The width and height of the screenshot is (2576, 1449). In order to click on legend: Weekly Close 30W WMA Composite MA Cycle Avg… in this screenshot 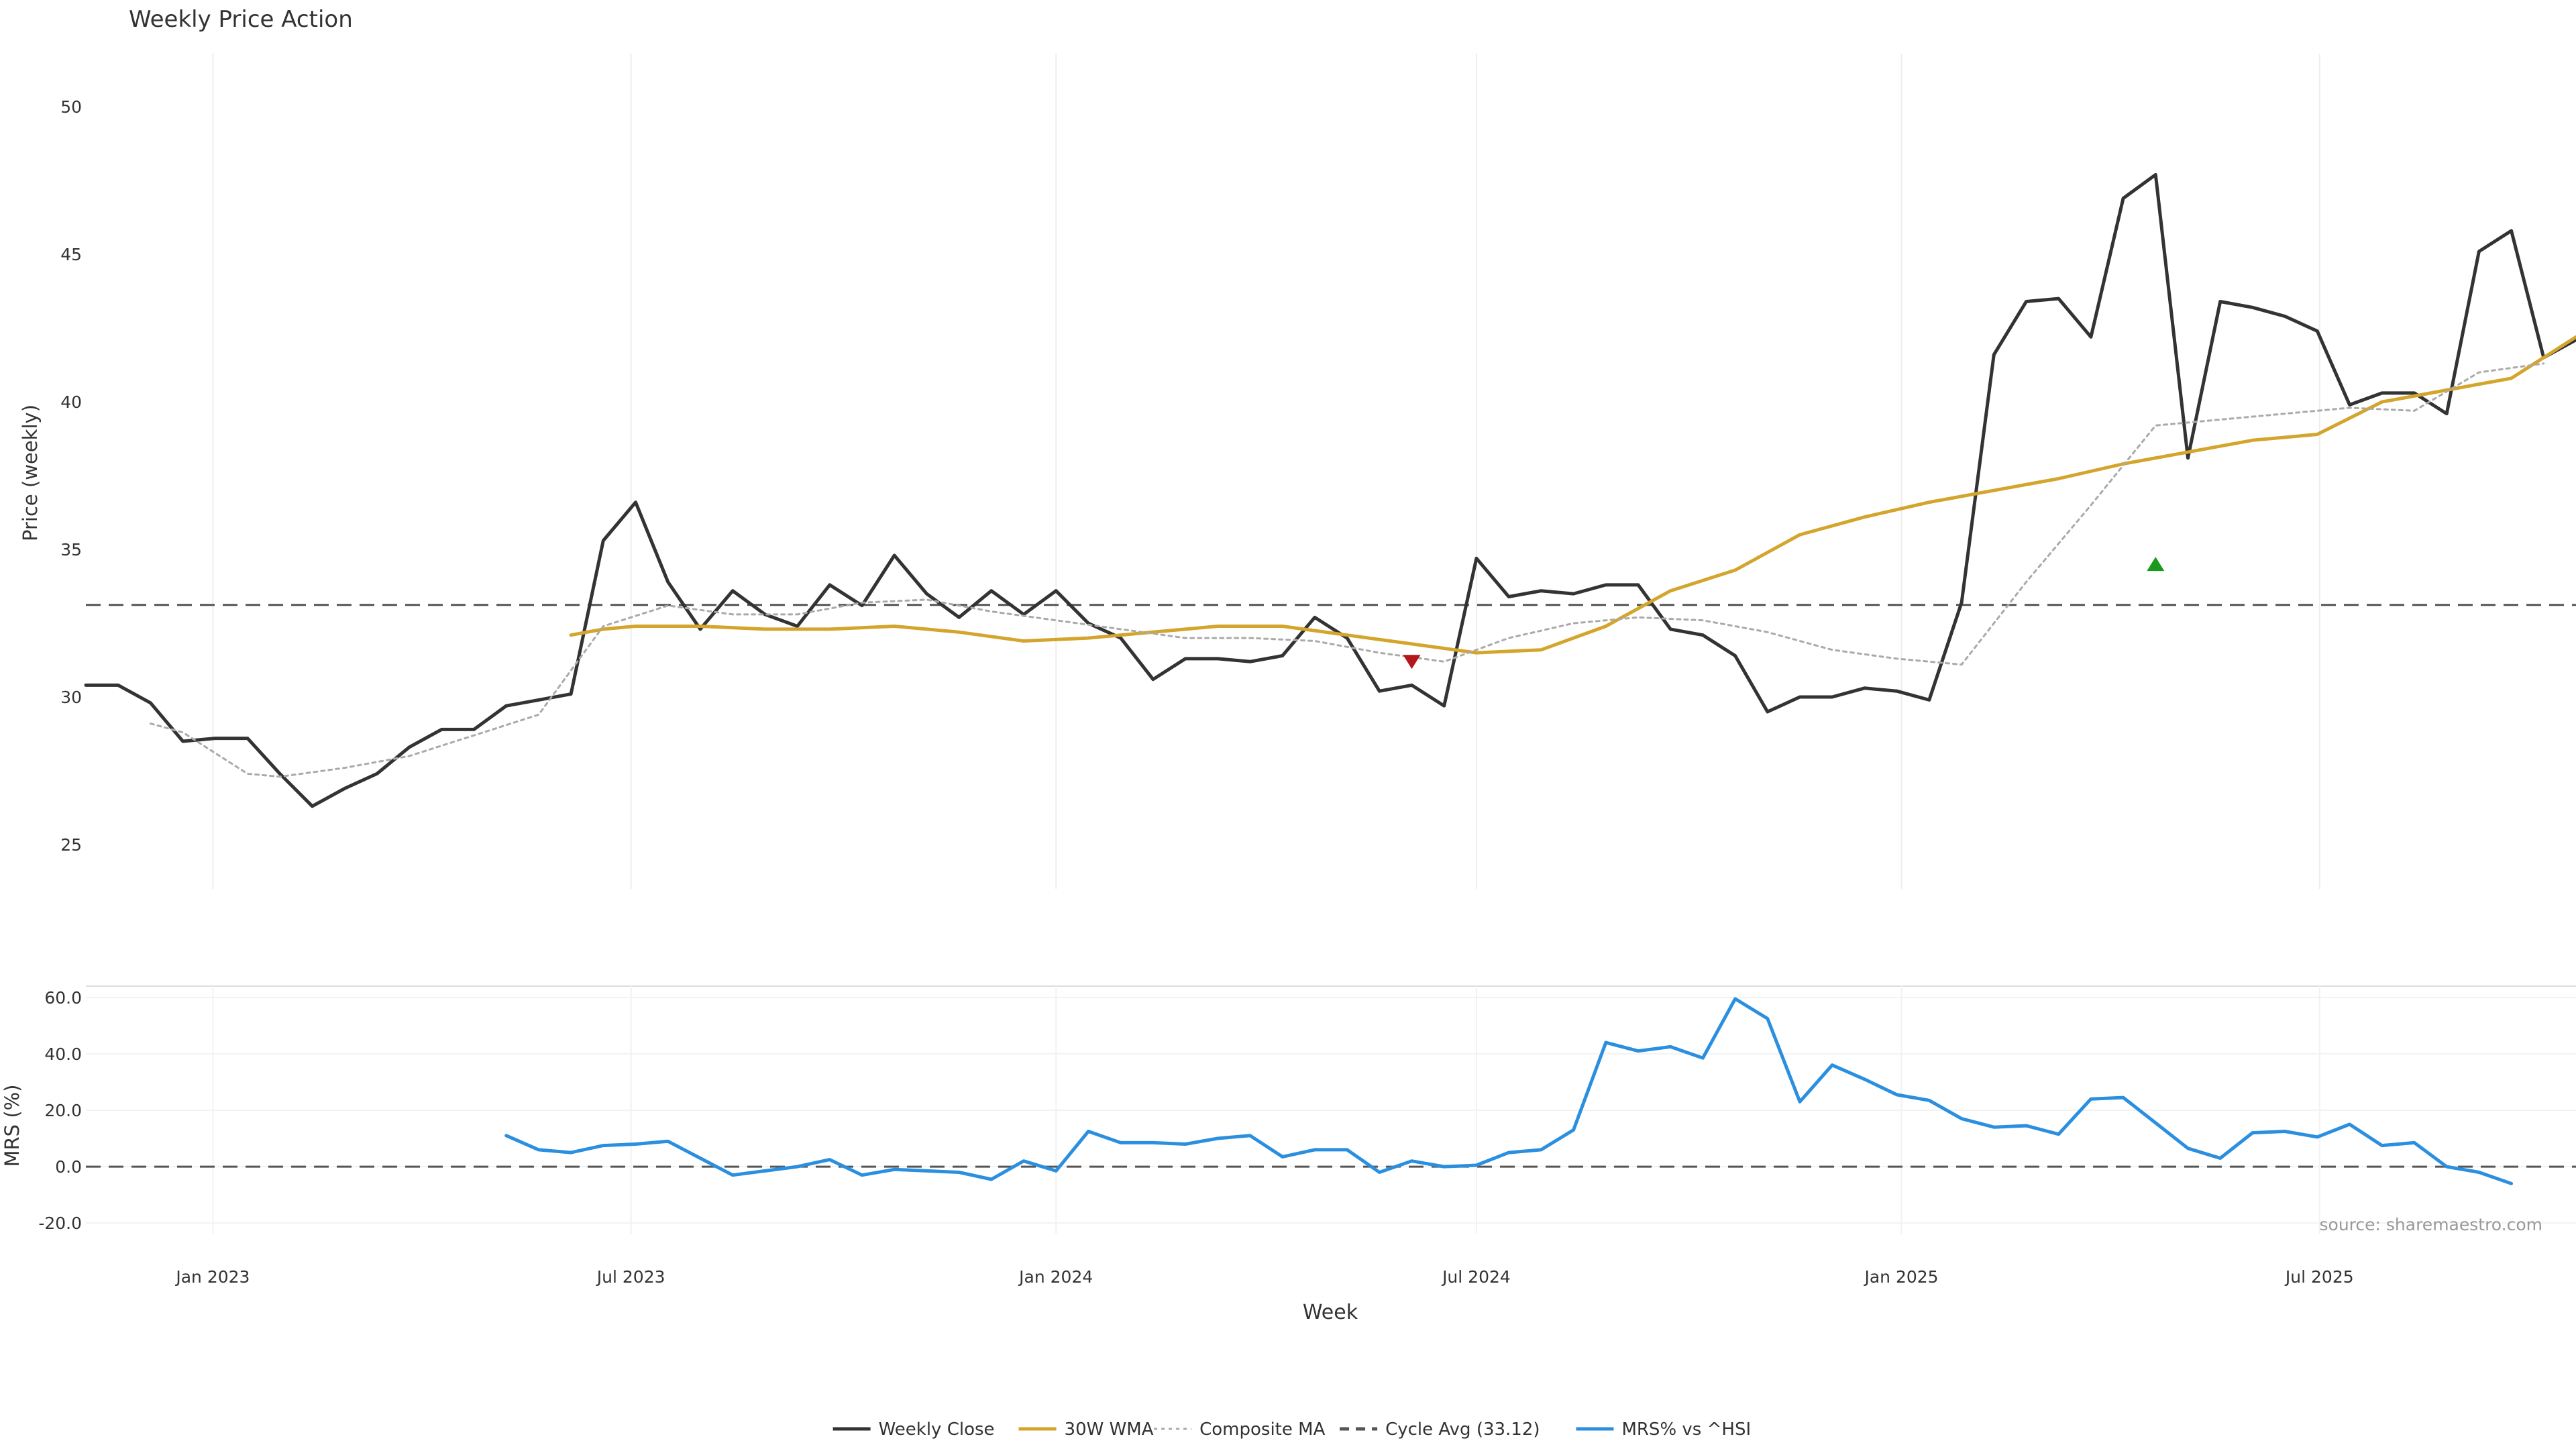, I will do `click(1292, 1429)`.